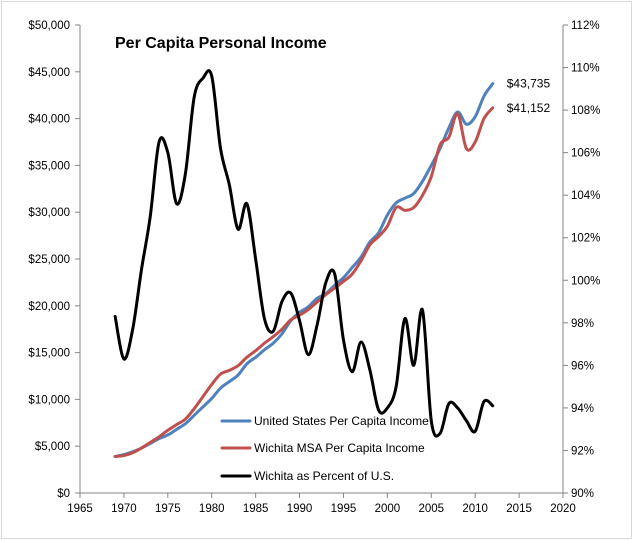 The image size is (634, 541). I want to click on x-tick-label: 2005, so click(431, 509).